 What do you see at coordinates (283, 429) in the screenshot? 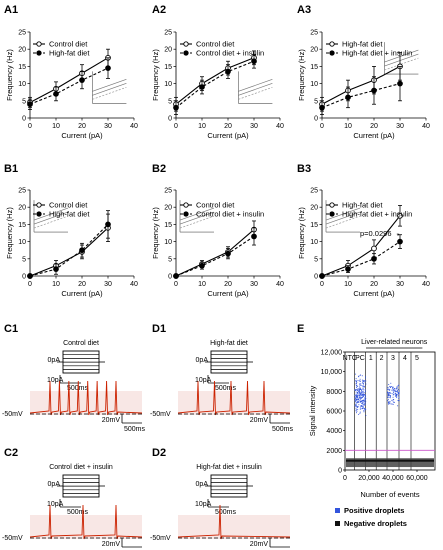
I see `trace-time-label: 500ms` at bounding box center [283, 429].